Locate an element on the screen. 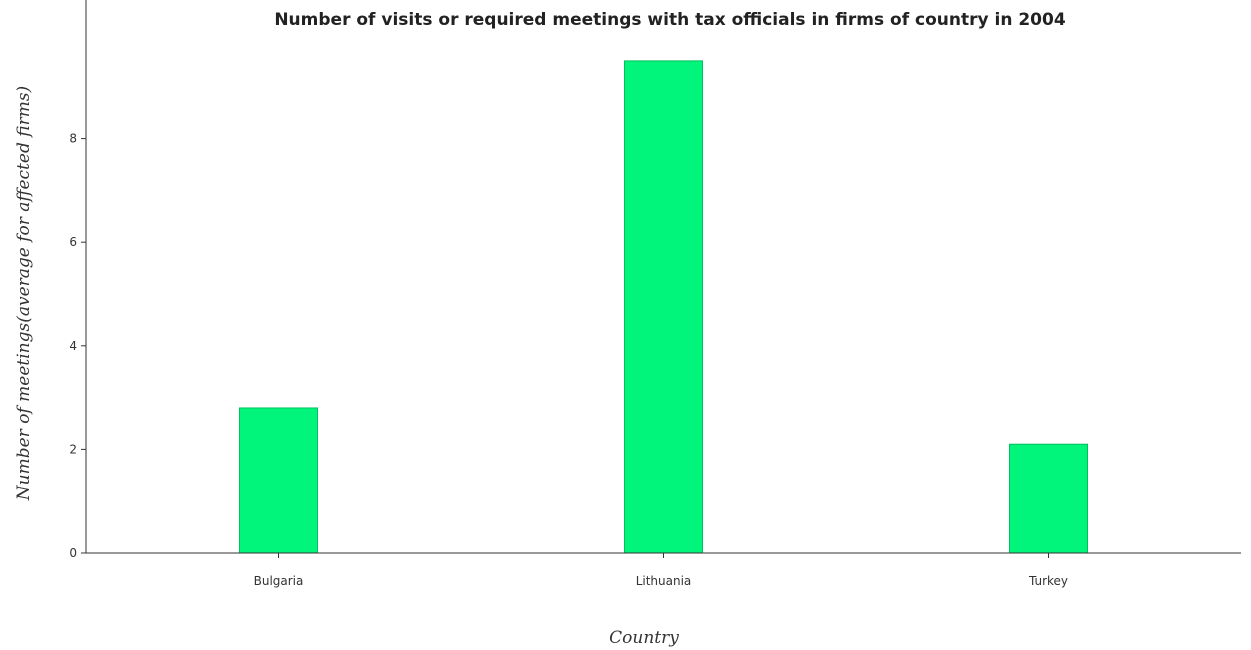 This screenshot has height=650, width=1251. x-tick-label-lithuania: Lithuania is located at coordinates (664, 581).